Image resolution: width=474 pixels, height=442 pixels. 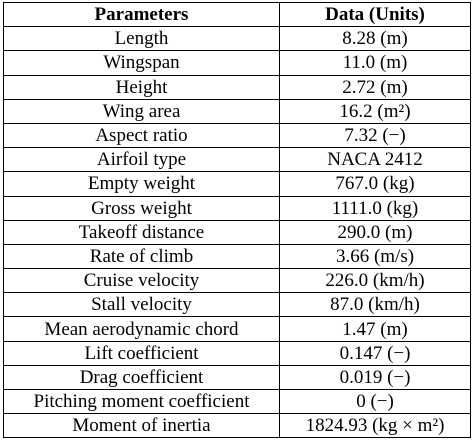 What do you see at coordinates (141, 281) in the screenshot?
I see `parameter-cell: Cruise velocity` at bounding box center [141, 281].